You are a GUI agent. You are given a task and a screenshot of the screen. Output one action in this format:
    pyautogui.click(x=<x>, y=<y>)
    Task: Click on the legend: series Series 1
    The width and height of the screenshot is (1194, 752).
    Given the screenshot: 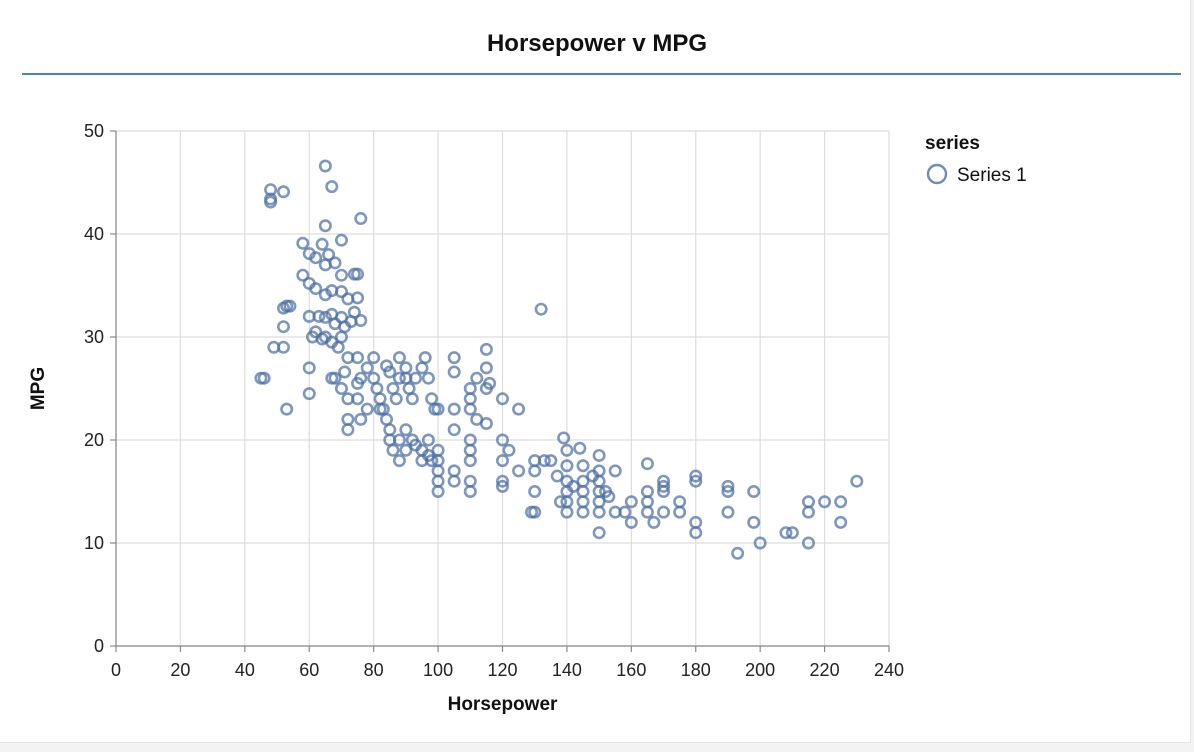 What is the action you would take?
    pyautogui.click(x=976, y=159)
    